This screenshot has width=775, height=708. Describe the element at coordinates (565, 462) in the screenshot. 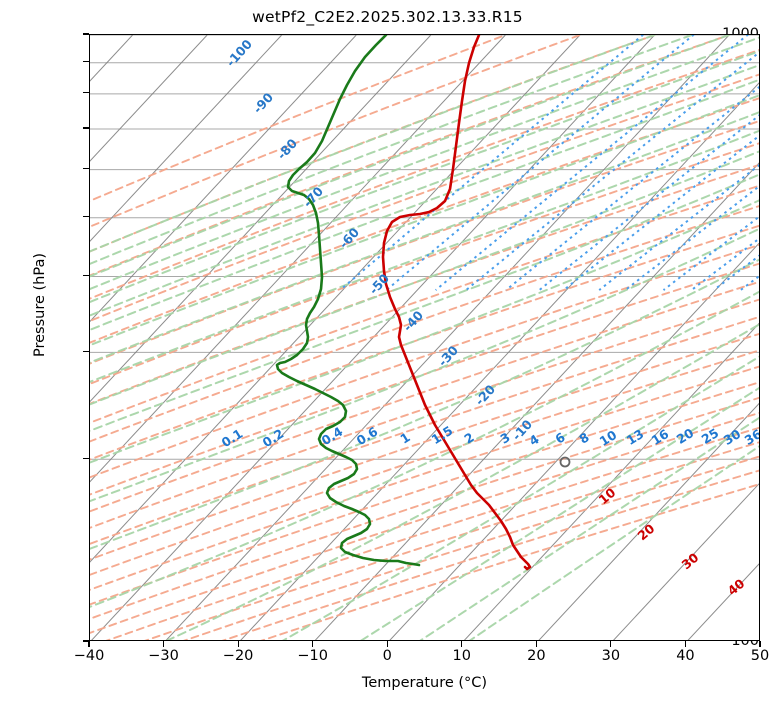

I see `lcl-marker` at that location.